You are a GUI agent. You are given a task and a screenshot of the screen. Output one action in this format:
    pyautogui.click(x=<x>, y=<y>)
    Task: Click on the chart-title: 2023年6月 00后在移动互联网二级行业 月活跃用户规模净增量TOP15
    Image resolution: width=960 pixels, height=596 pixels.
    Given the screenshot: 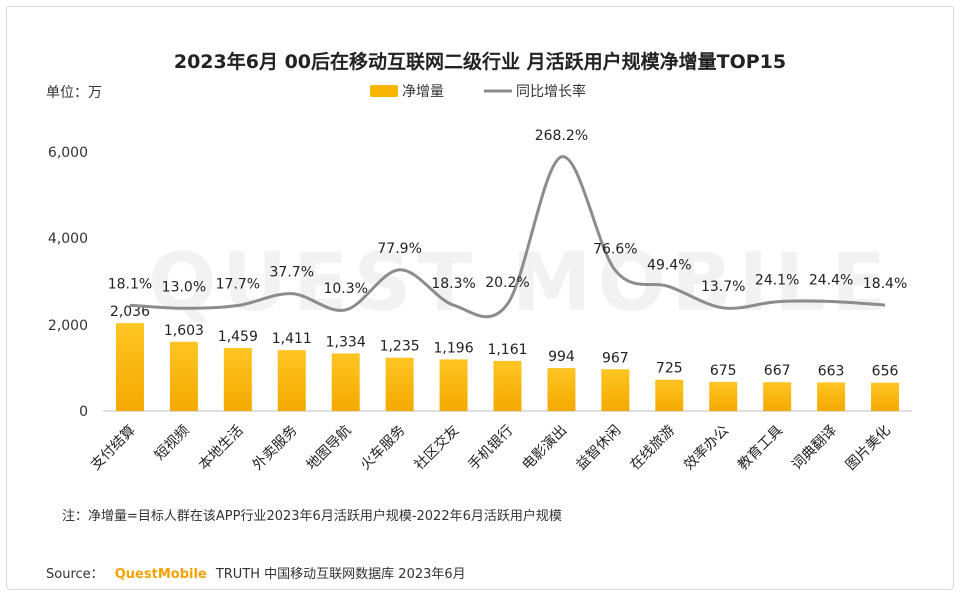 What is the action you would take?
    pyautogui.click(x=480, y=61)
    